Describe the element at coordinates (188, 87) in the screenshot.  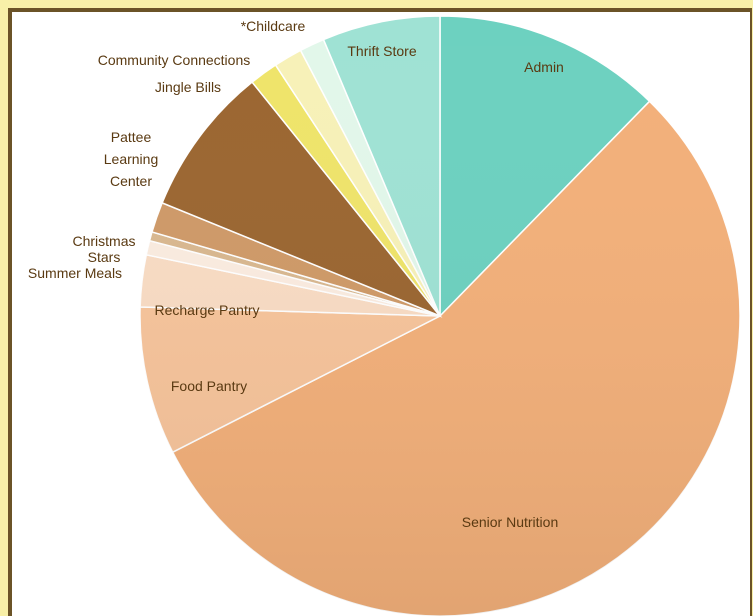
I see `label-jingle-bills: Jingle Bills` at that location.